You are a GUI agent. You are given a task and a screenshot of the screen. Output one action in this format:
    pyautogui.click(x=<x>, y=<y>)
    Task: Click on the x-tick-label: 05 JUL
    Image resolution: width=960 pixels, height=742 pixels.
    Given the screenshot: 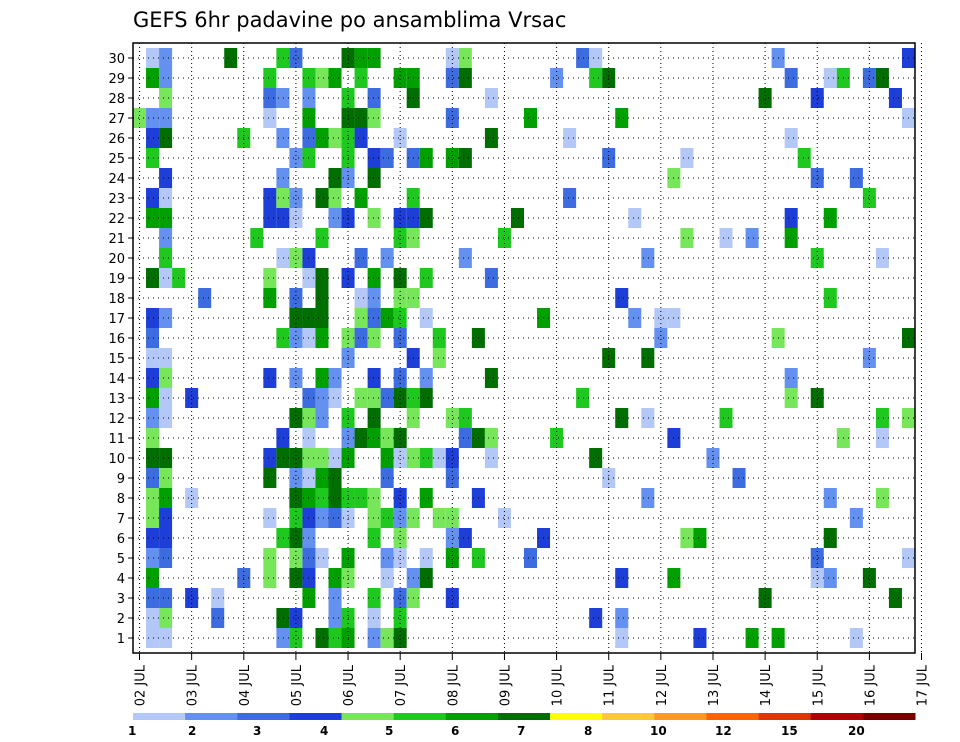 What is the action you would take?
    pyautogui.click(x=297, y=685)
    